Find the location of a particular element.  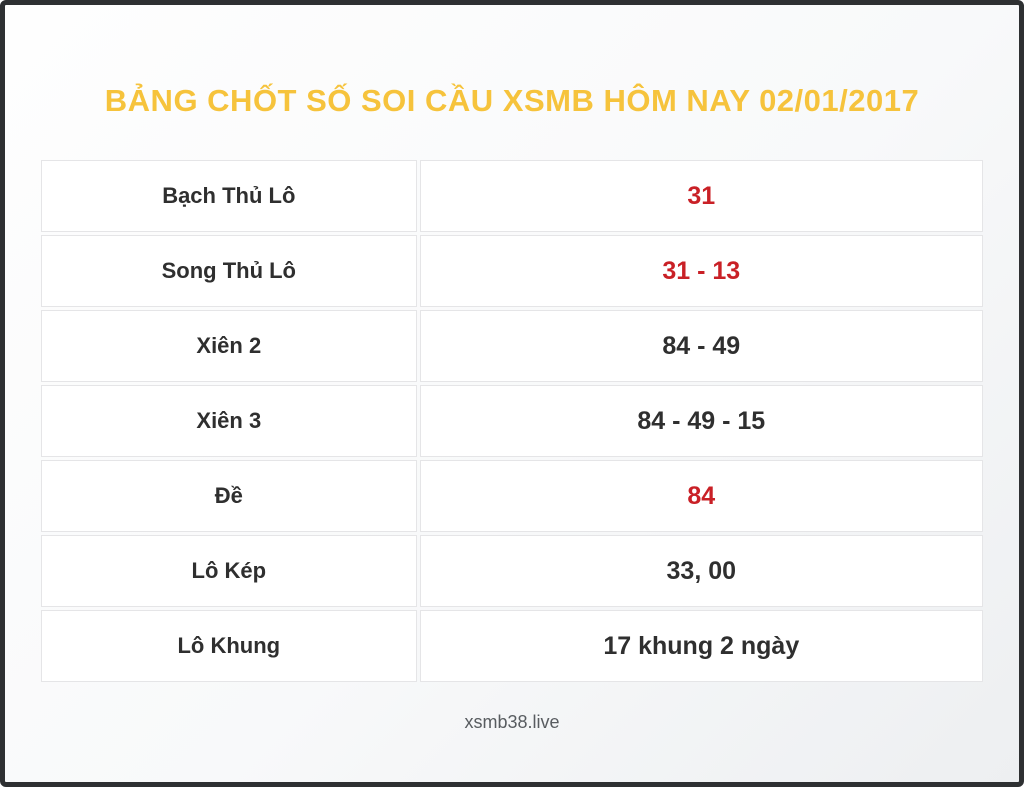

row-label: Xiên 2 is located at coordinates (229, 346).